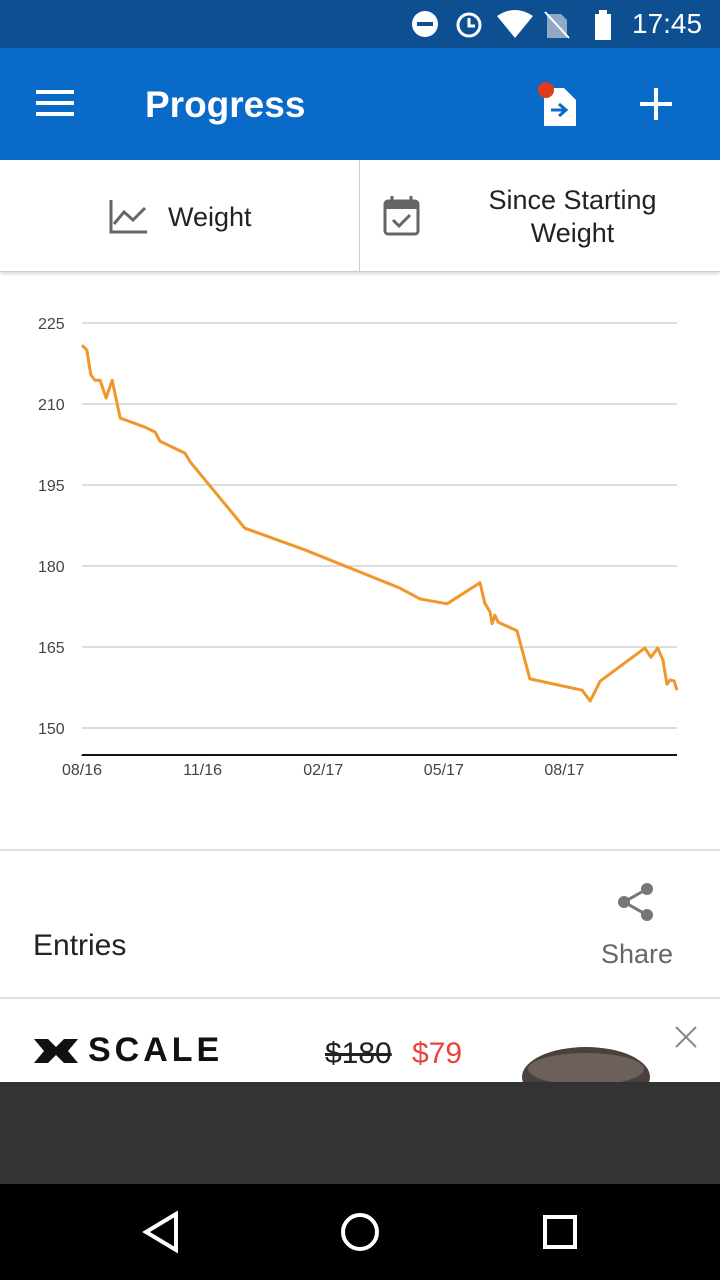 The image size is (720, 1285). Describe the element at coordinates (51, 729) in the screenshot. I see `y-tick-label: 150` at that location.